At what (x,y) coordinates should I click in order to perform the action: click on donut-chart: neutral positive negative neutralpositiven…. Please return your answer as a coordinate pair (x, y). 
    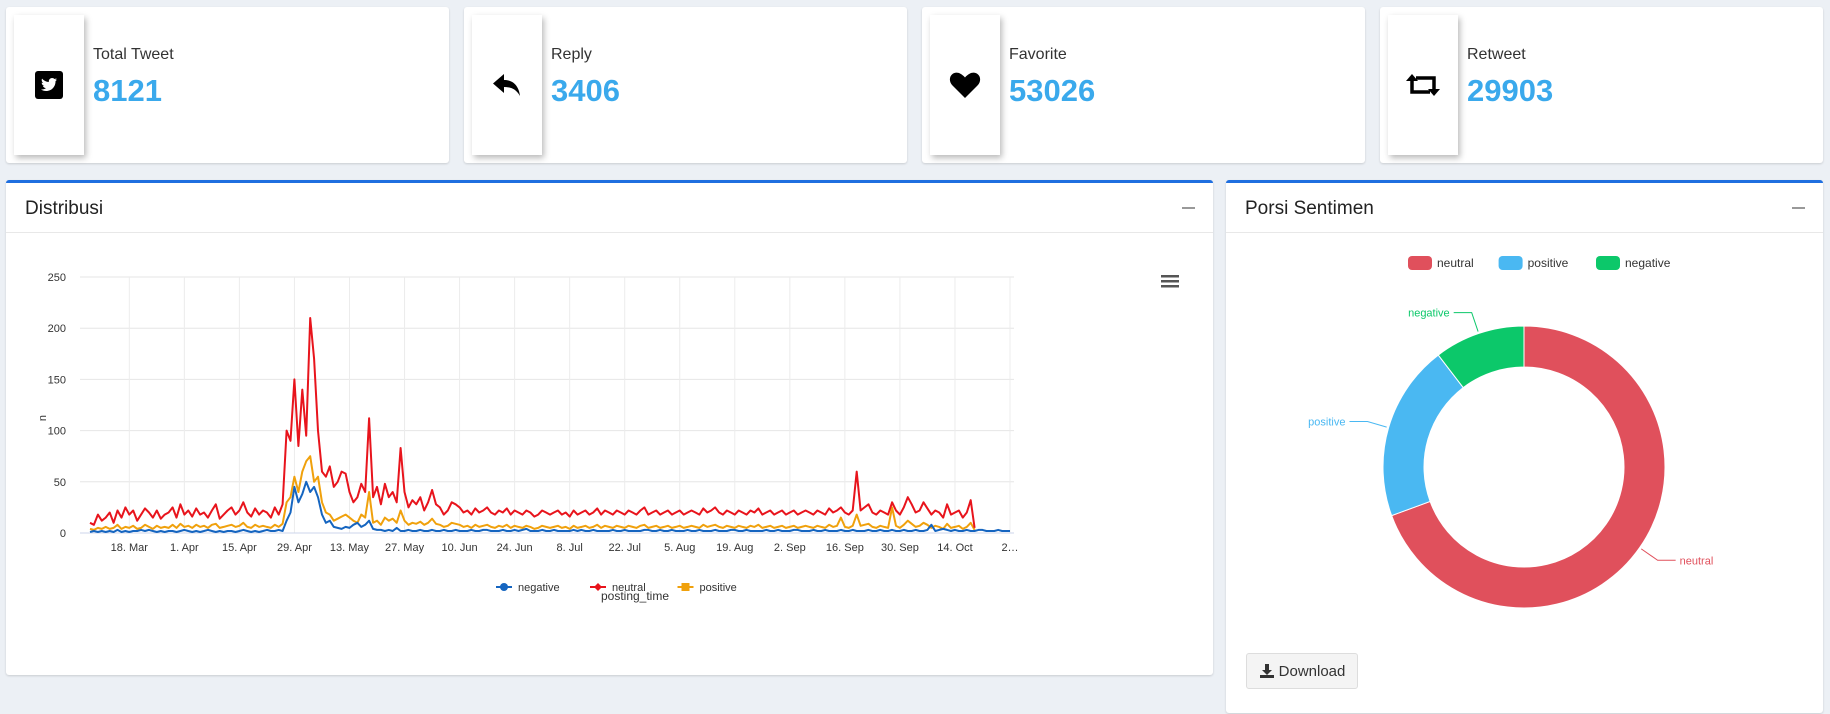
    Looking at the image, I should click on (1510, 432).